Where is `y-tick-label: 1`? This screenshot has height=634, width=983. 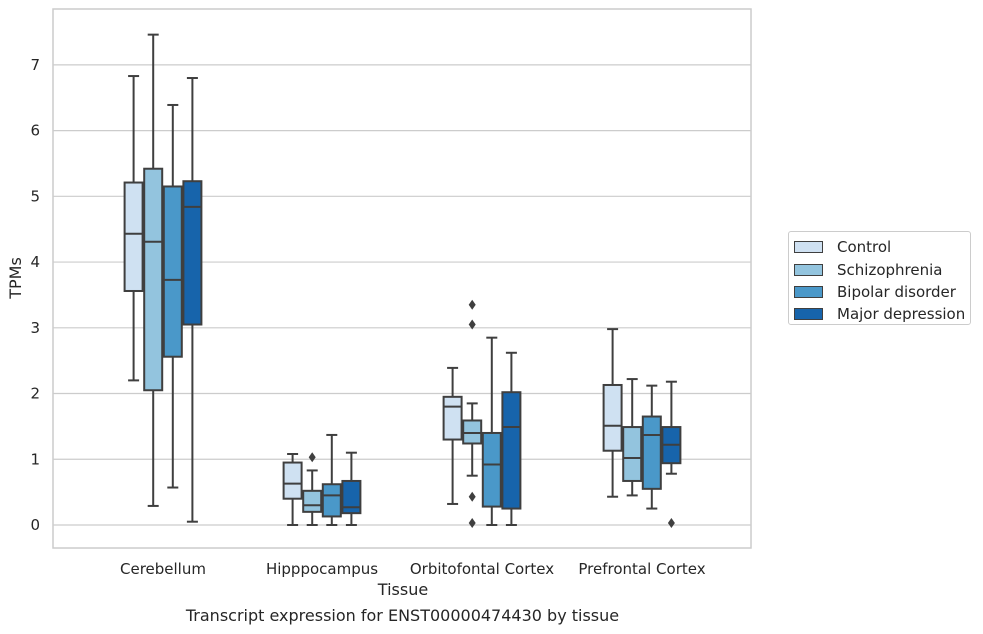 y-tick-label: 1 is located at coordinates (35, 459).